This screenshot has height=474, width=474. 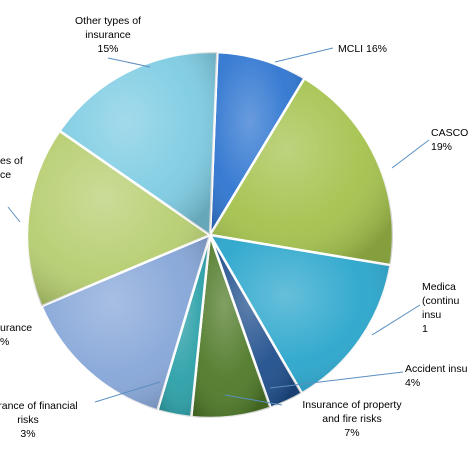 I want to click on slice-label-line: 7%, so click(x=351, y=433).